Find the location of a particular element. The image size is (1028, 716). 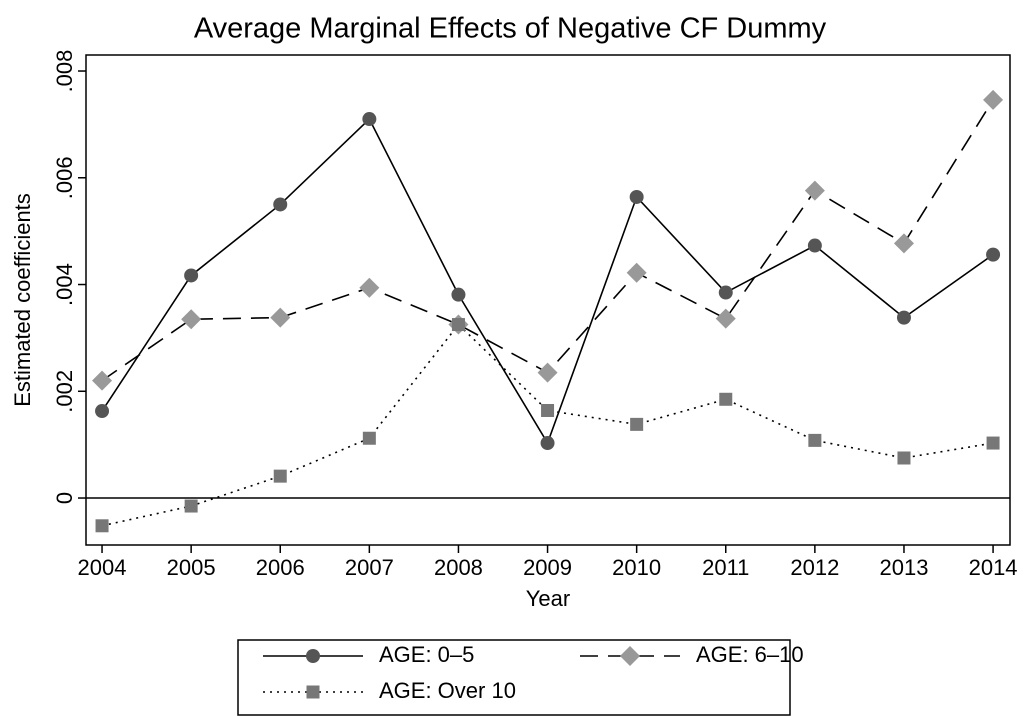

x-tick-label: 2007 is located at coordinates (369, 567).